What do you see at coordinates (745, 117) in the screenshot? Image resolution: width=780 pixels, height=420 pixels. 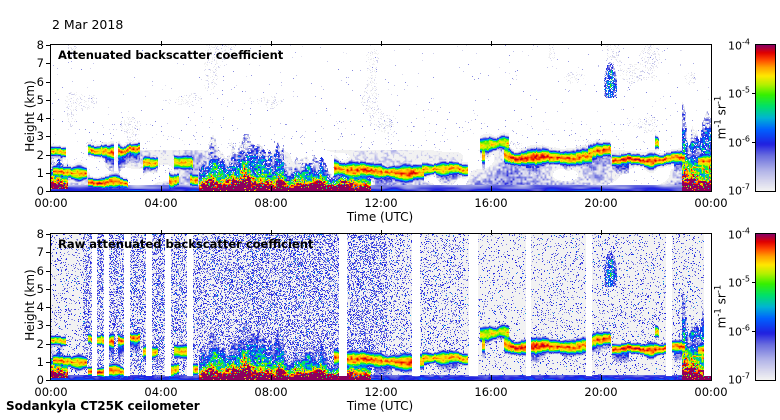 I see `colorbar-top: 10⁻⁷ 10⁻⁶ 10⁻⁵ 10⁻⁴ m-1 sr-1` at bounding box center [745, 117].